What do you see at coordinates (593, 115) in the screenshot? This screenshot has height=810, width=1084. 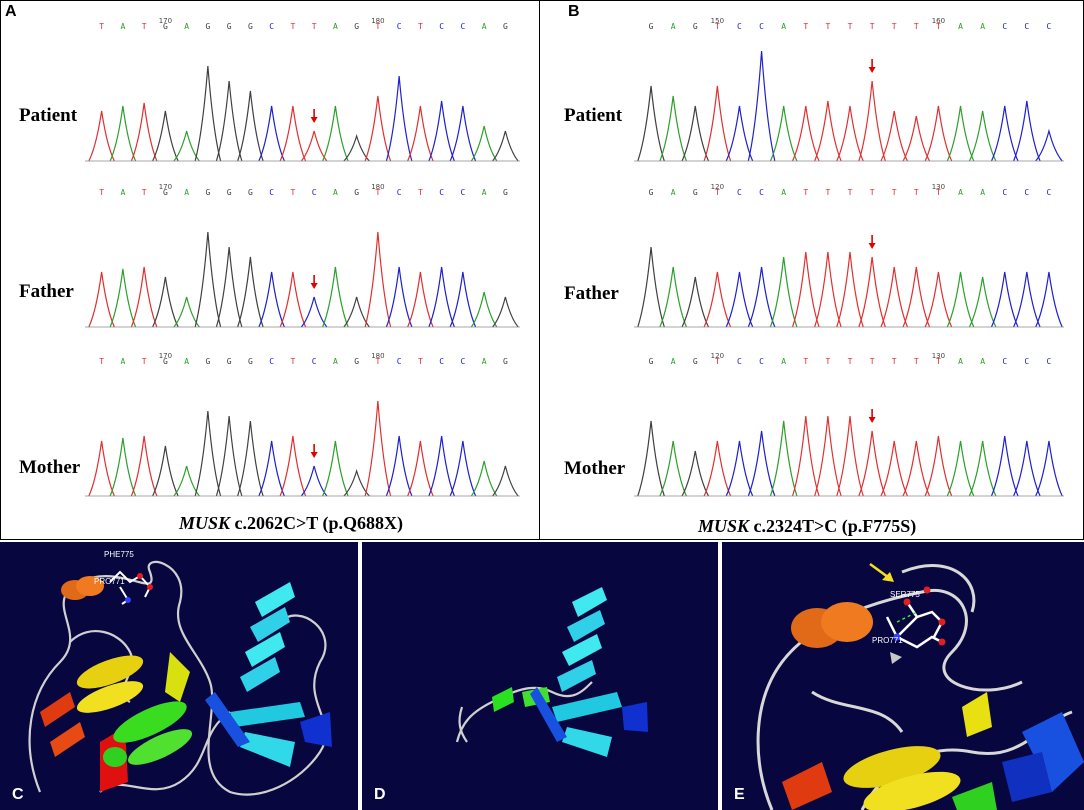 I see `row-label-patient-b: Patient` at bounding box center [593, 115].